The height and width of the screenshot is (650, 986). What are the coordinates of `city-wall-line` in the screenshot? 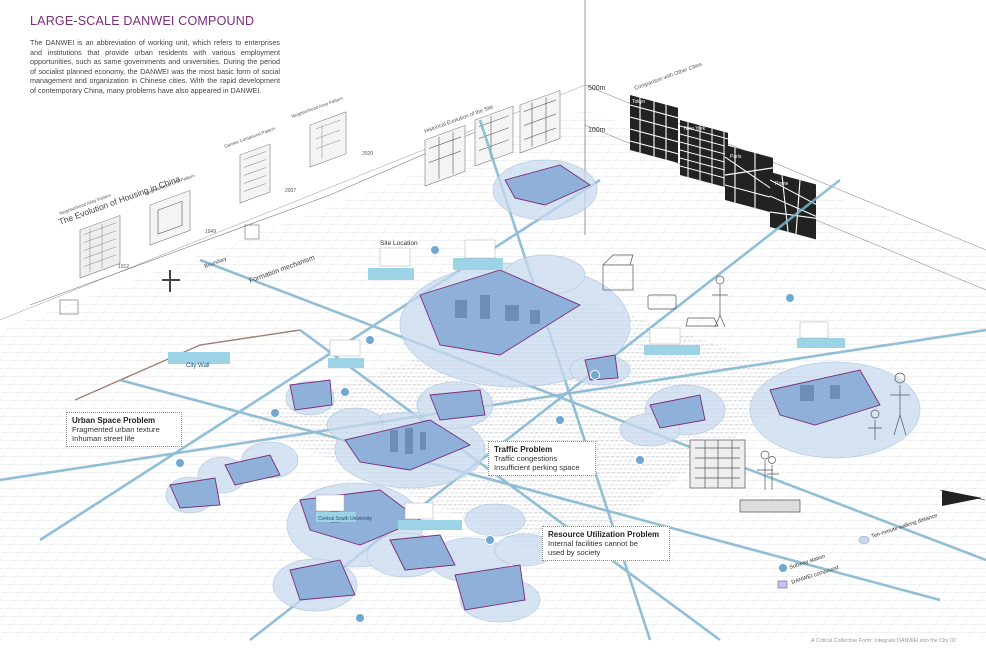 It's located at (187, 365).